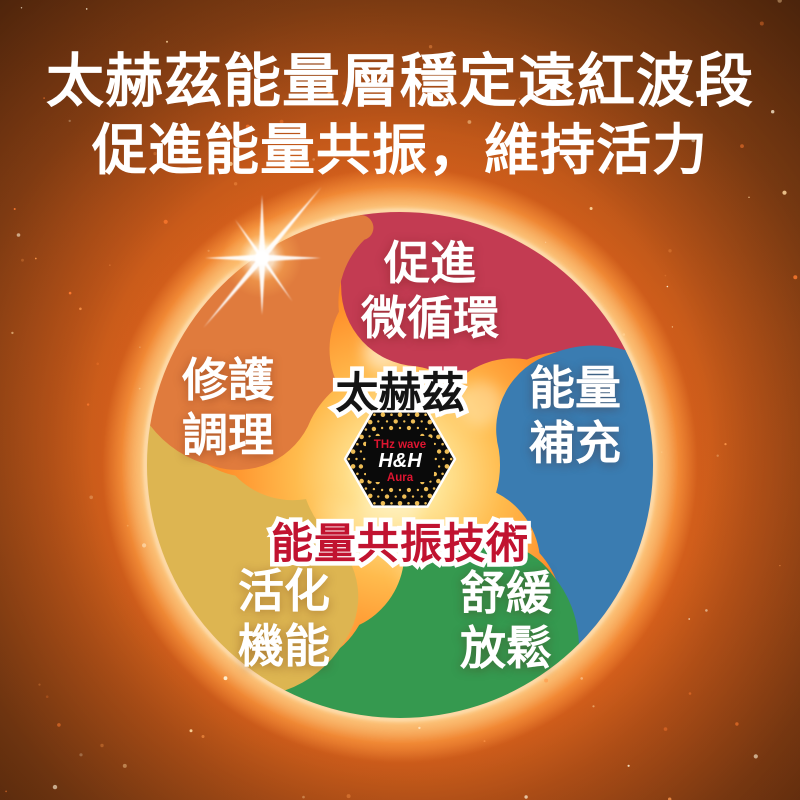 This screenshot has height=800, width=800. Describe the element at coordinates (575, 416) in the screenshot. I see `segment-label-energy-replenishment: 能量 補充` at that location.